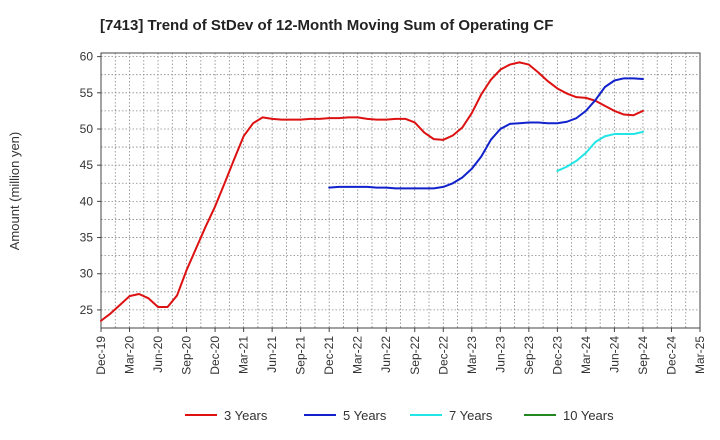 This screenshot has height=440, width=720. I want to click on x-tick-label: Mar-23, so click(472, 355).